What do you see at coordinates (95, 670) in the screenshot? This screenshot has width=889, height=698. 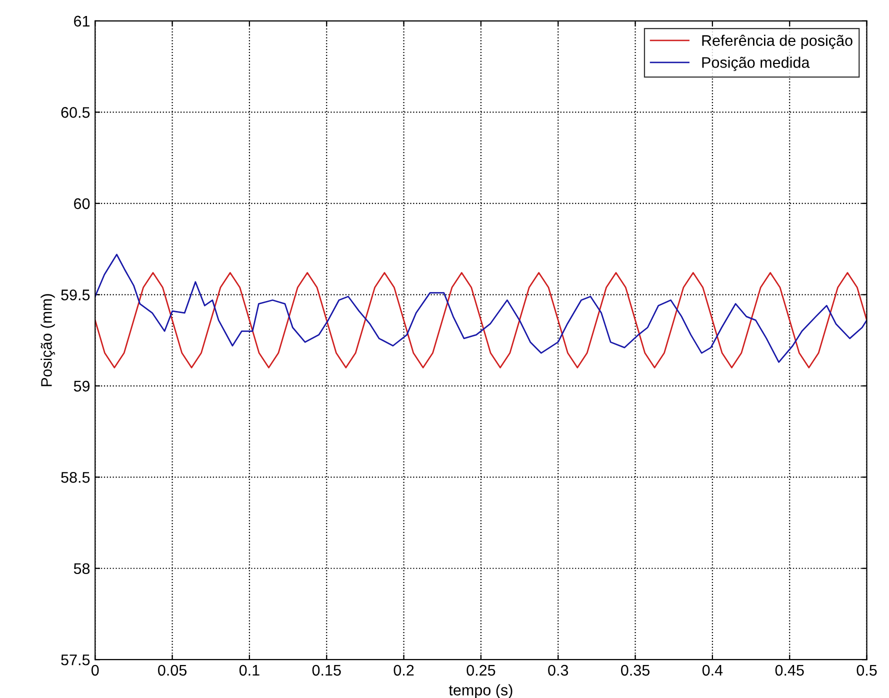 I see `x-tick-label: 0` at bounding box center [95, 670].